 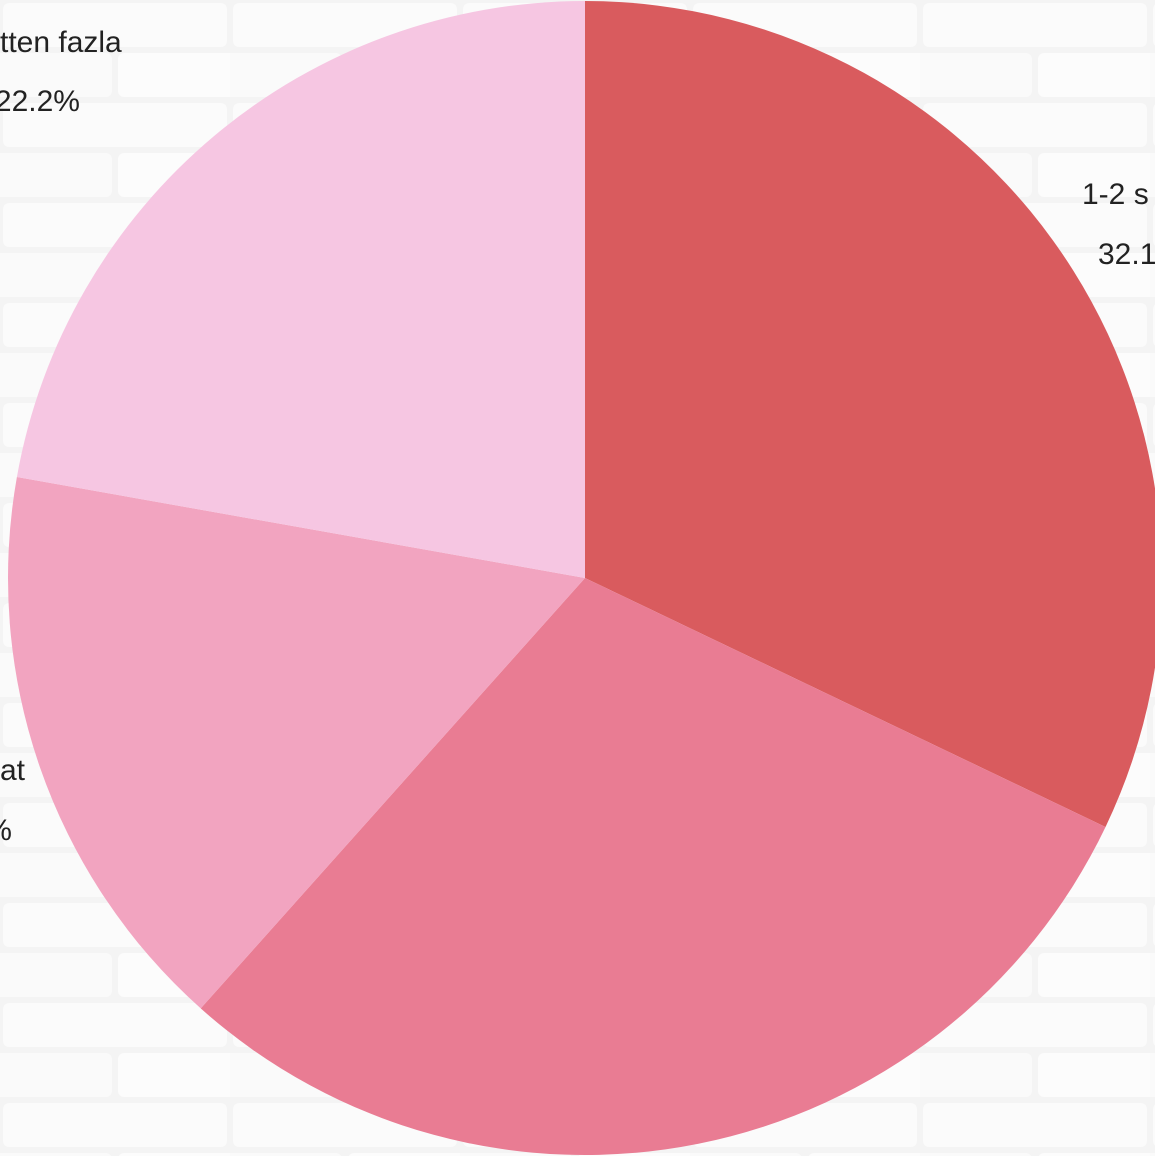 I want to click on slice-label: 1-2 s, so click(x=1115, y=194).